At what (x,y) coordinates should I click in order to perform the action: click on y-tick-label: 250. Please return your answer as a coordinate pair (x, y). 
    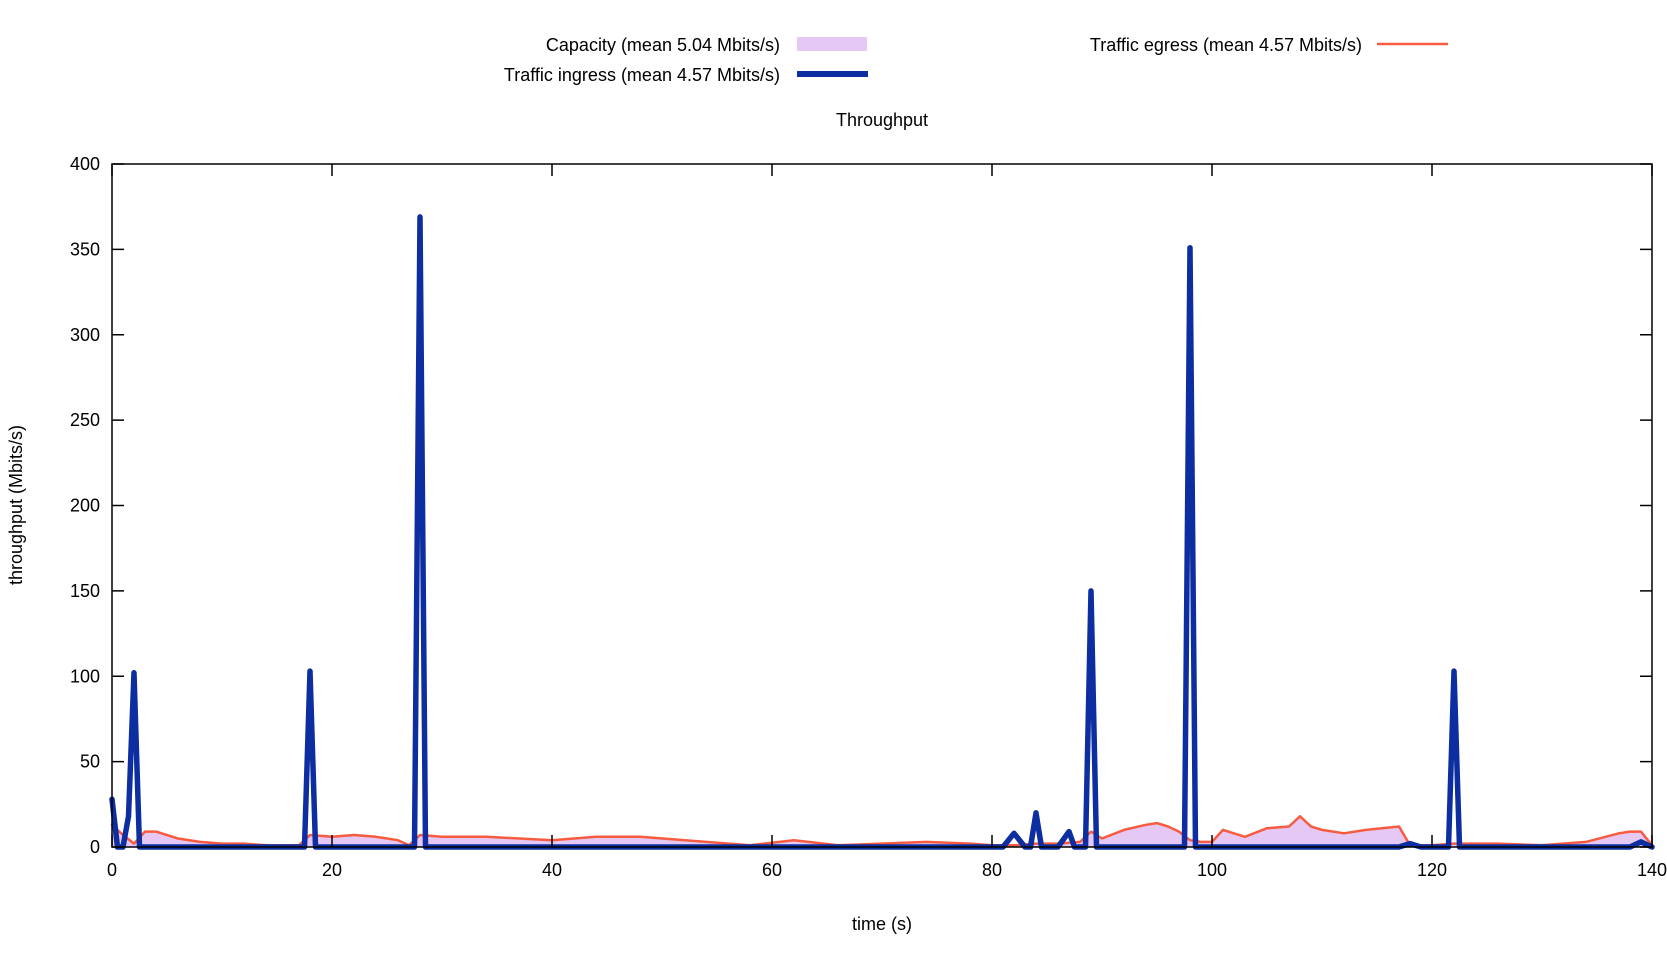
    Looking at the image, I should click on (85, 420).